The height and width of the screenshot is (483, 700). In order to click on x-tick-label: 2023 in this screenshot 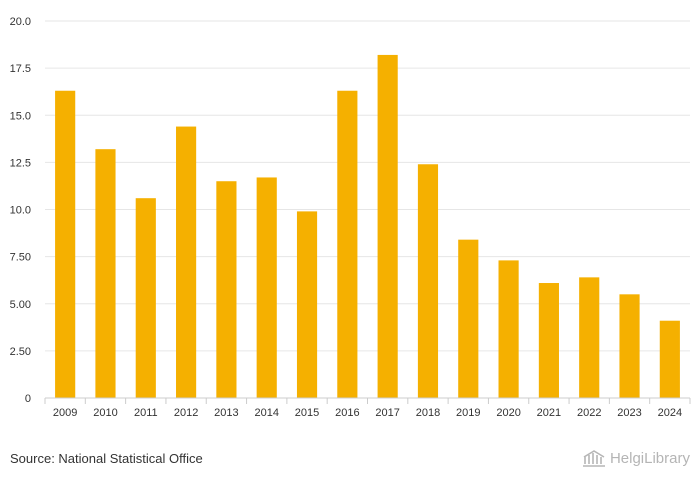, I will do `click(629, 413)`.